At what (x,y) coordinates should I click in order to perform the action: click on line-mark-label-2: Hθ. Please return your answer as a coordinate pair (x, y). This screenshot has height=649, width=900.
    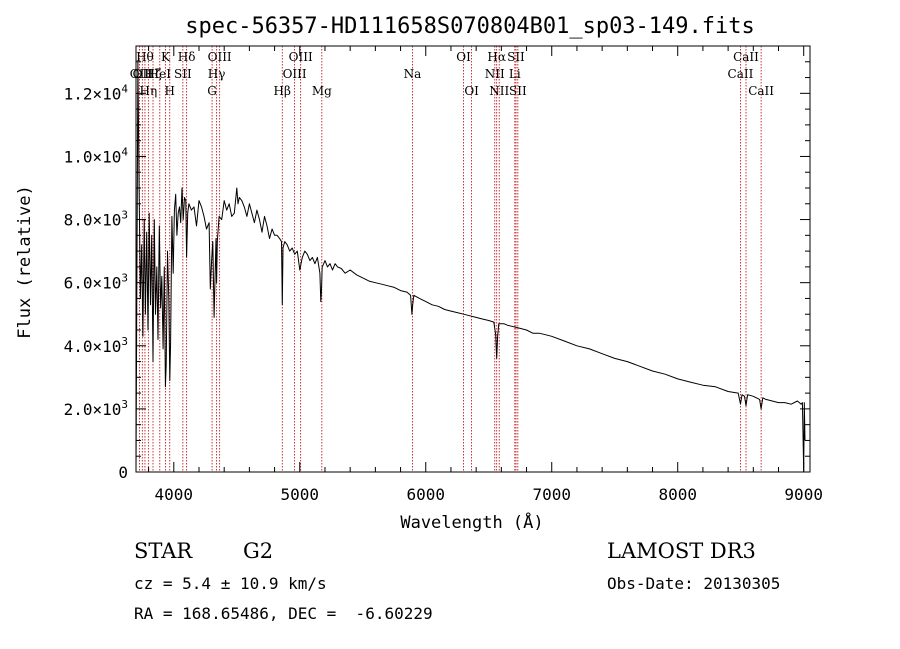
    Looking at the image, I should click on (145, 57).